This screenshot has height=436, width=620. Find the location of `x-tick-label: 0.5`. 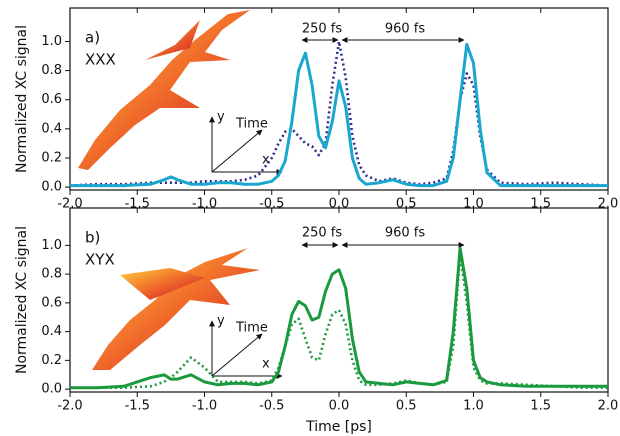

x-tick-label: 0.5 is located at coordinates (406, 406).